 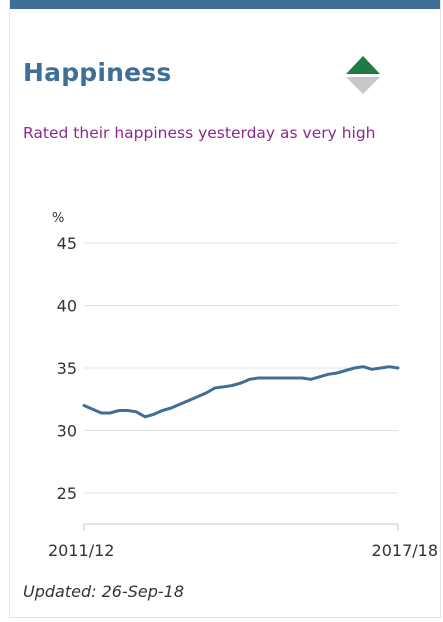 I want to click on y-tick-label: 25, so click(x=67, y=493).